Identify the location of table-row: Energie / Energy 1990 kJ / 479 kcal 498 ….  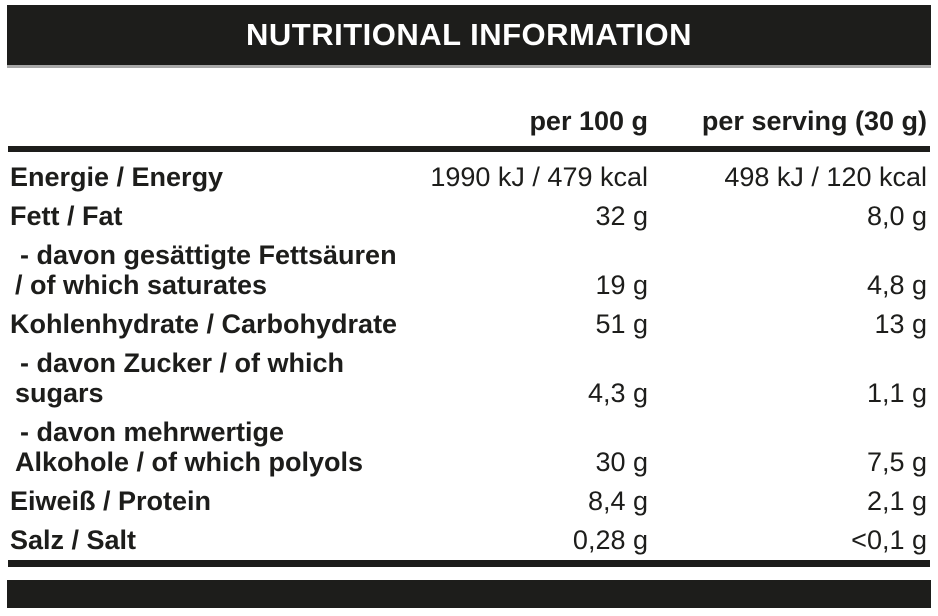
(469, 172).